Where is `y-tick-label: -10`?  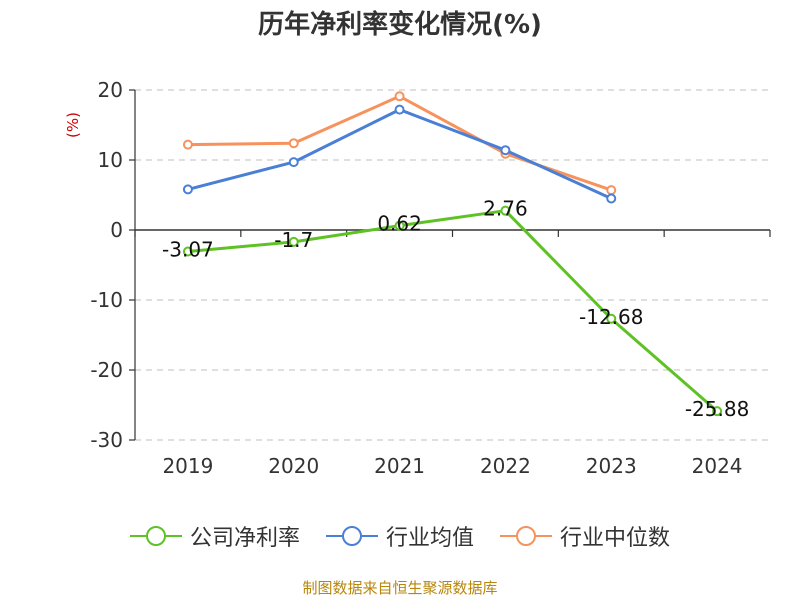 y-tick-label: -10 is located at coordinates (106, 300).